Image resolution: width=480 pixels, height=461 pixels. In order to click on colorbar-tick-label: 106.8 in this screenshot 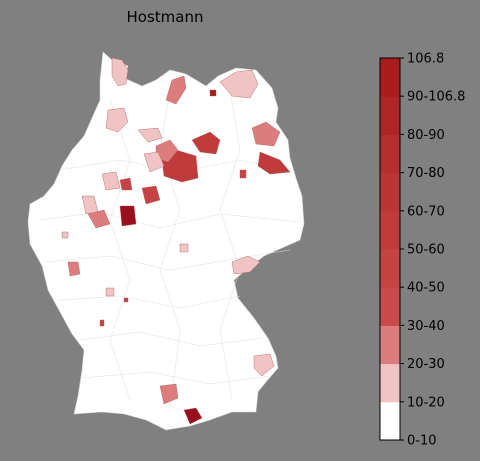, I will do `click(425, 59)`.